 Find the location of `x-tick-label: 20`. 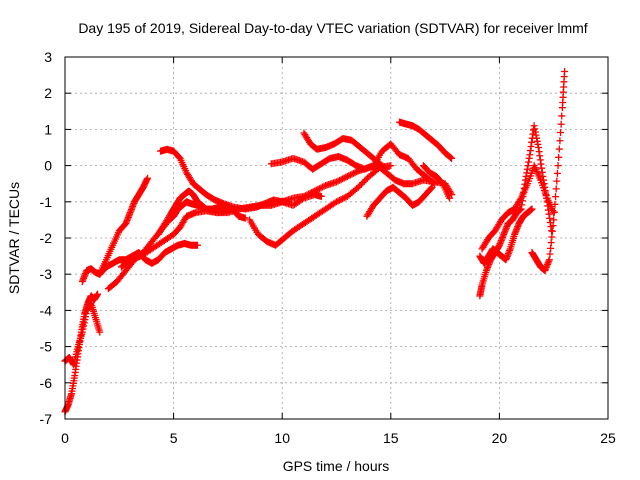

x-tick-label: 20 is located at coordinates (500, 438).